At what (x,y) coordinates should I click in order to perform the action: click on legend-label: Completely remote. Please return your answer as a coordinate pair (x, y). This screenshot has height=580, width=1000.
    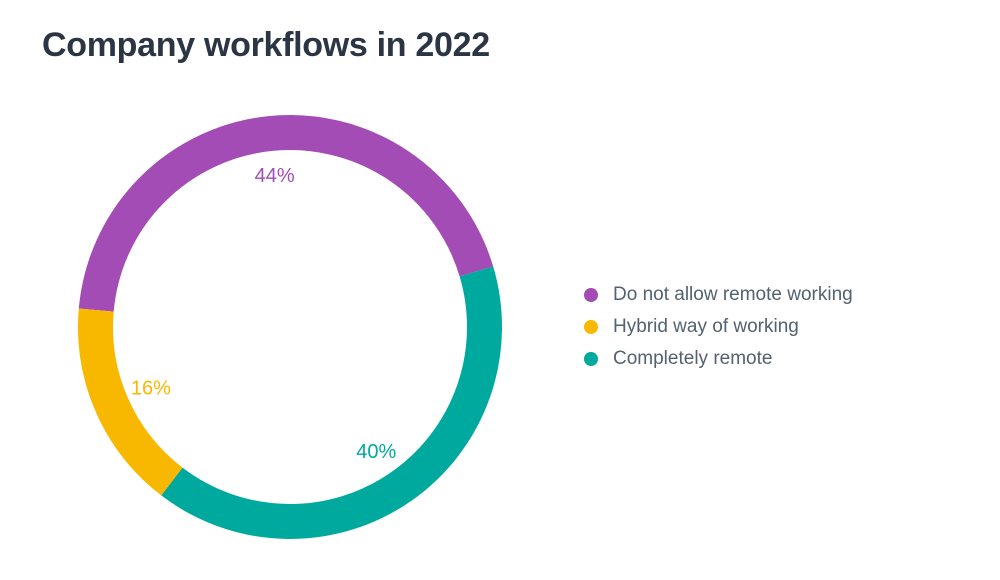
    Looking at the image, I should click on (693, 358).